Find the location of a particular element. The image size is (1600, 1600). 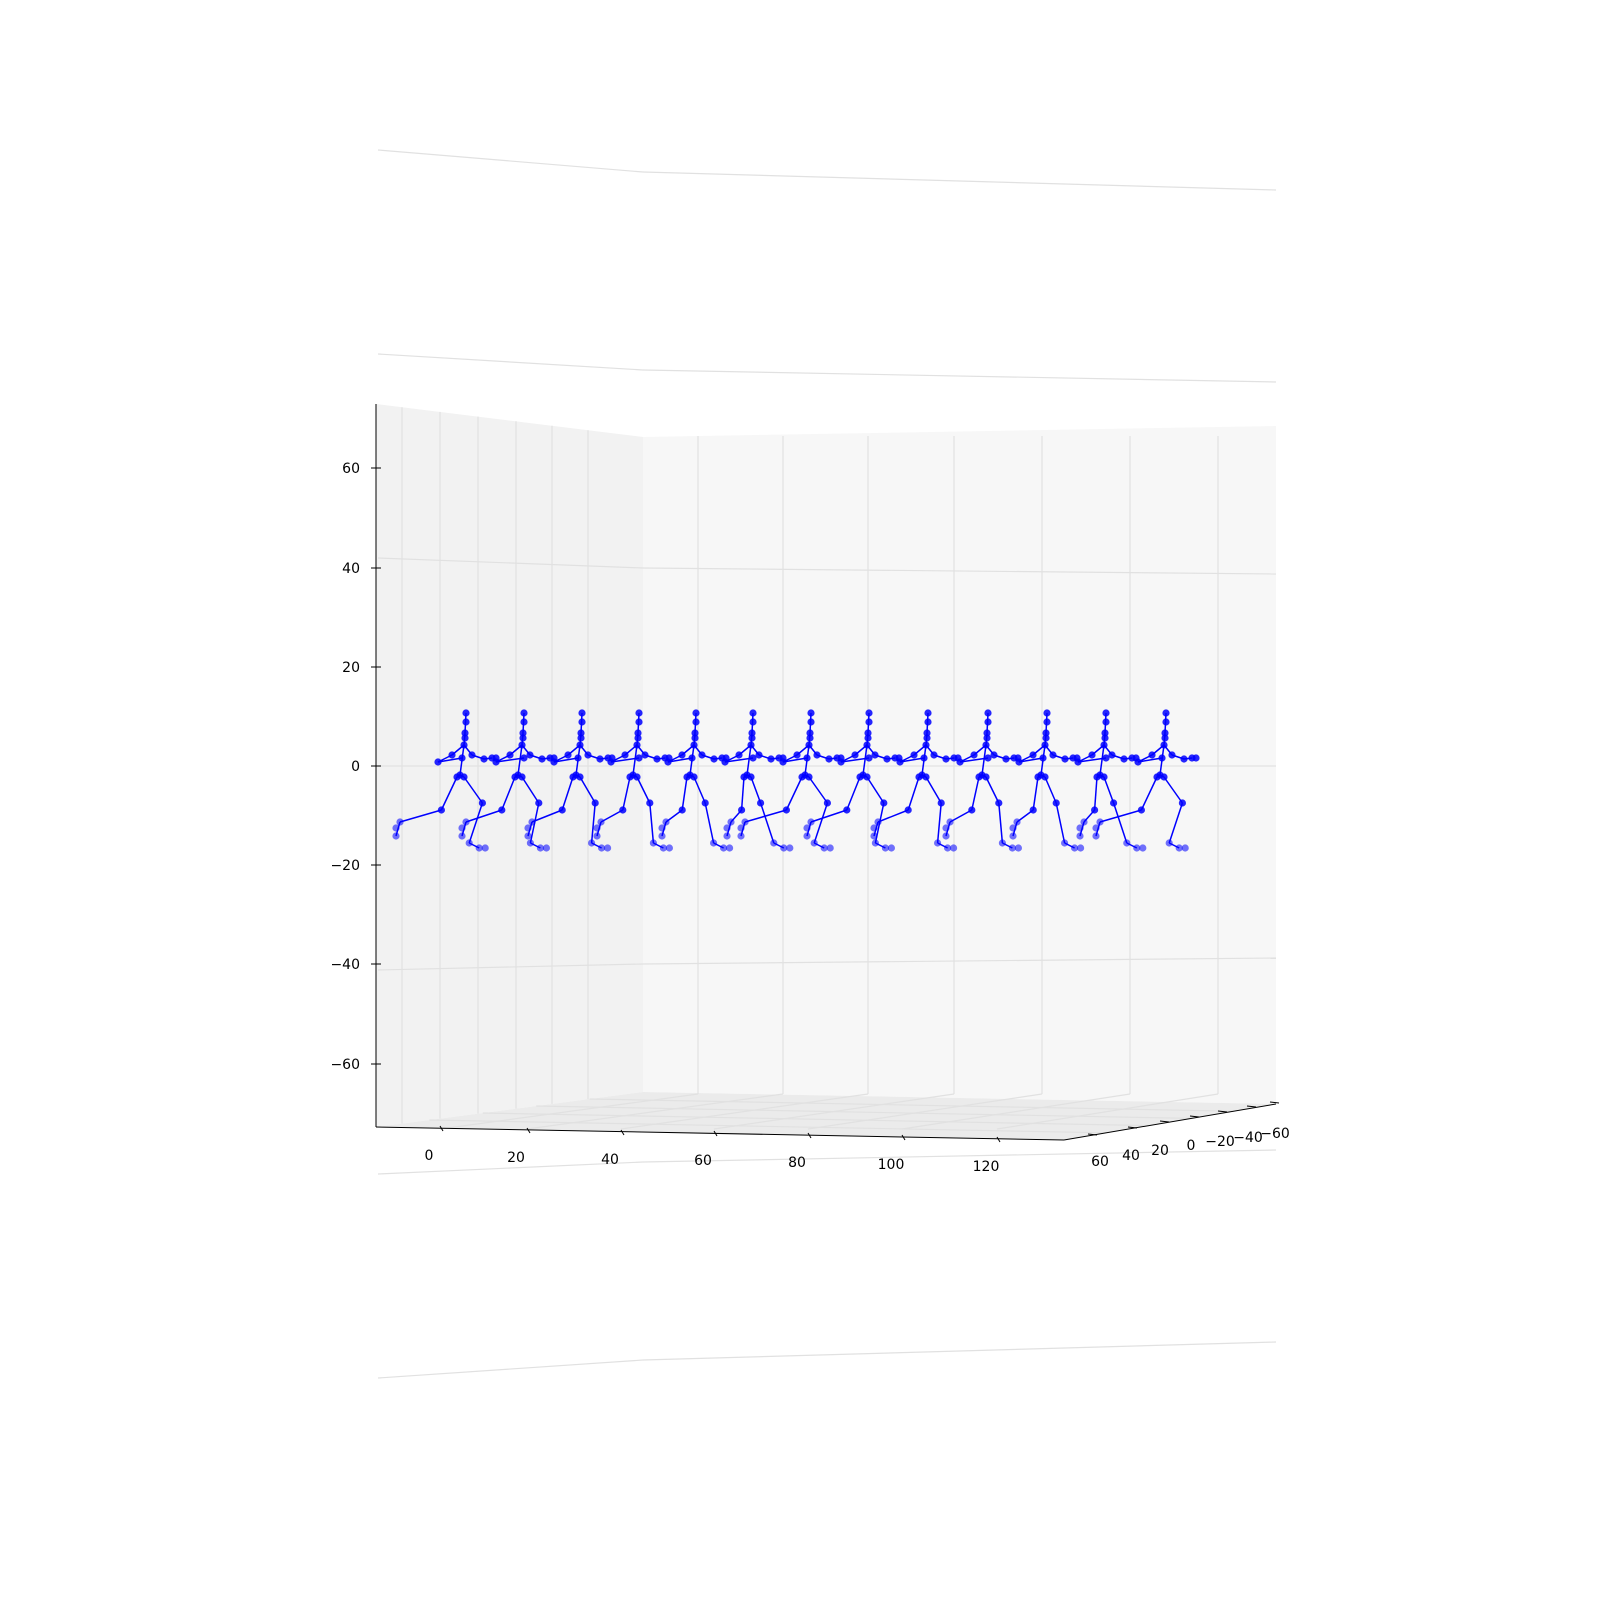

x-tick-label: 100 is located at coordinates (891, 1165).